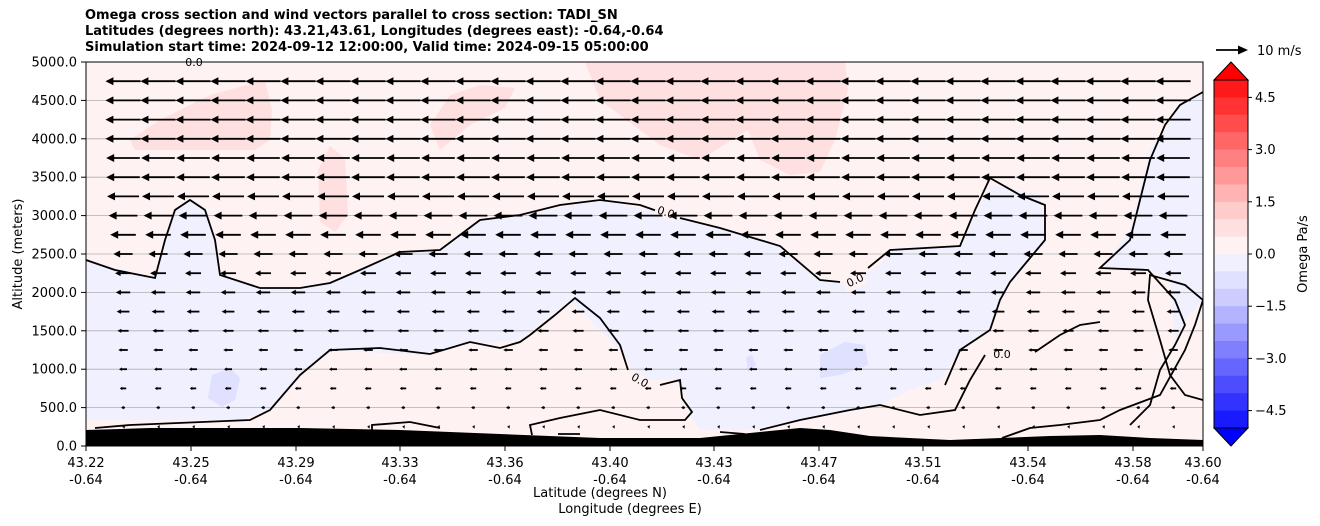  What do you see at coordinates (1271, 411) in the screenshot?
I see `colorbar-tick-label: −4.5` at bounding box center [1271, 411].